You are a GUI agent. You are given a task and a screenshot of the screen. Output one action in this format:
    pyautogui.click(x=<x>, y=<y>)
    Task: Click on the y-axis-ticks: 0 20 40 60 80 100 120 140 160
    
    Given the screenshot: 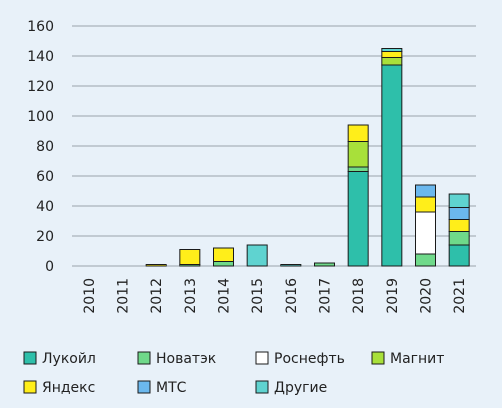 What is the action you would take?
    pyautogui.click(x=40, y=147)
    